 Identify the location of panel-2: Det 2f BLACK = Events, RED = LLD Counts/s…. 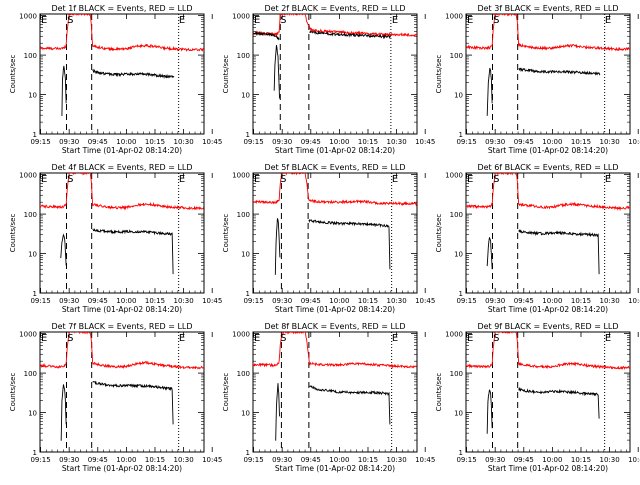
(328, 79).